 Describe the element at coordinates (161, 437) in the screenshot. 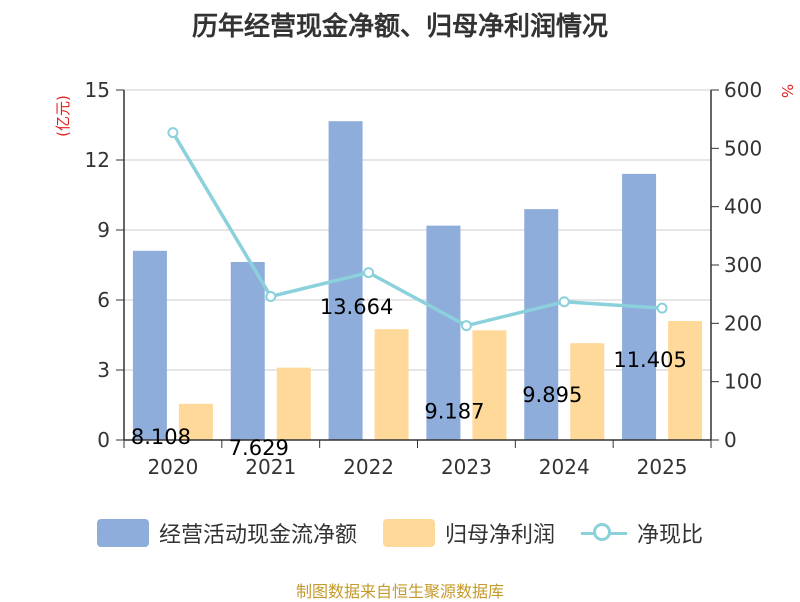

I see `data-label-operating-cash-flow: 8.108` at that location.